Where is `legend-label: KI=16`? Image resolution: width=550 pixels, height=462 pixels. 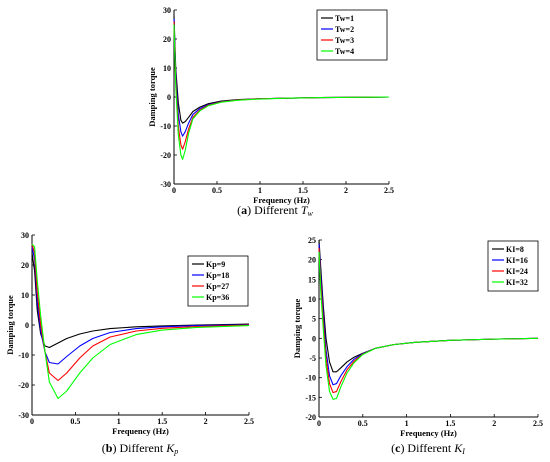 legend-label: KI=16 is located at coordinates (517, 260).